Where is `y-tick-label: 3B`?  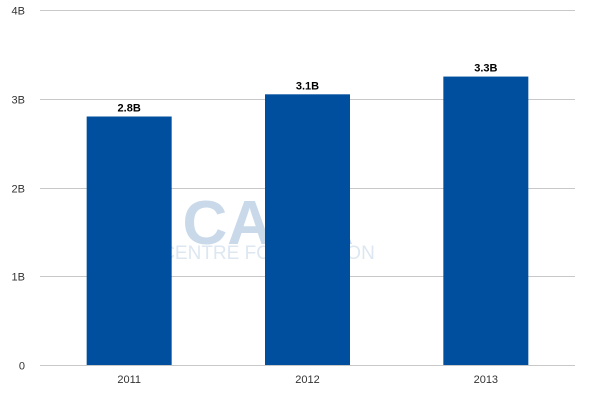
y-tick-label: 3B is located at coordinates (18, 101).